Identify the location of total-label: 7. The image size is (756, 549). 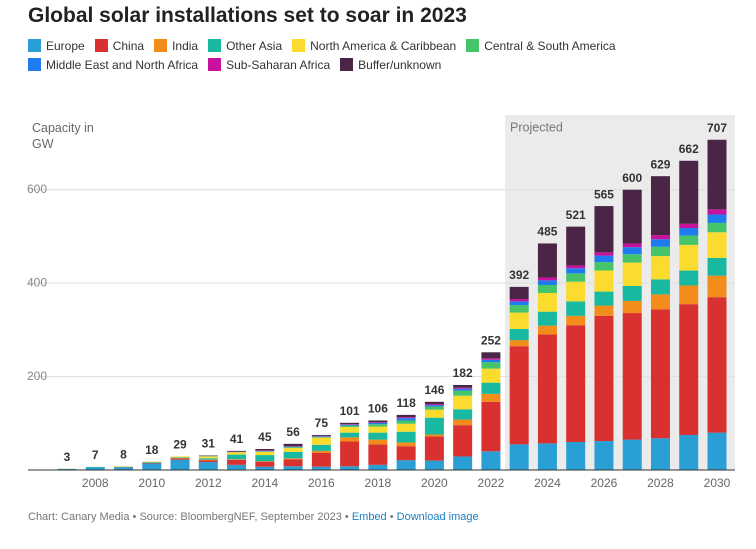
(95, 455).